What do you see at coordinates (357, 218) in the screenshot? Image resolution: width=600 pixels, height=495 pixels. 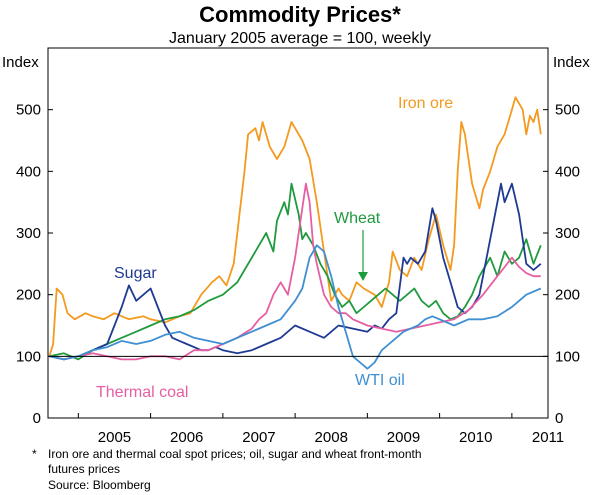 I see `label-wheat: Wheat` at bounding box center [357, 218].